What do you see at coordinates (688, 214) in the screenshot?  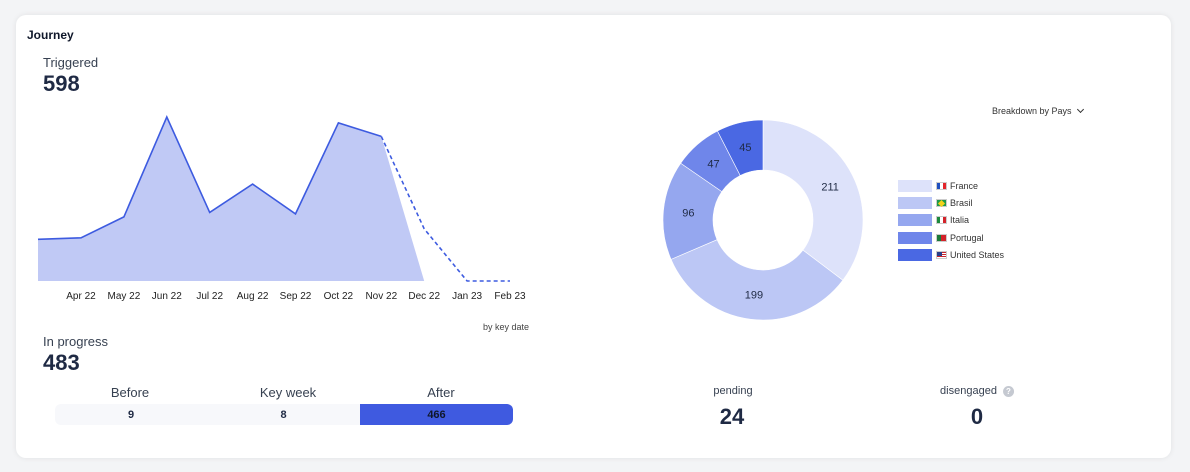 I see `donut-value-label: 96` at bounding box center [688, 214].